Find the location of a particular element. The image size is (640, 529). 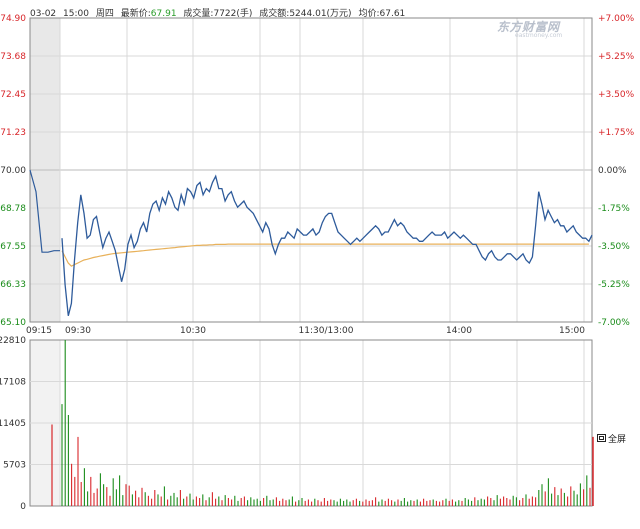

avg-price-line is located at coordinates (325, 255).